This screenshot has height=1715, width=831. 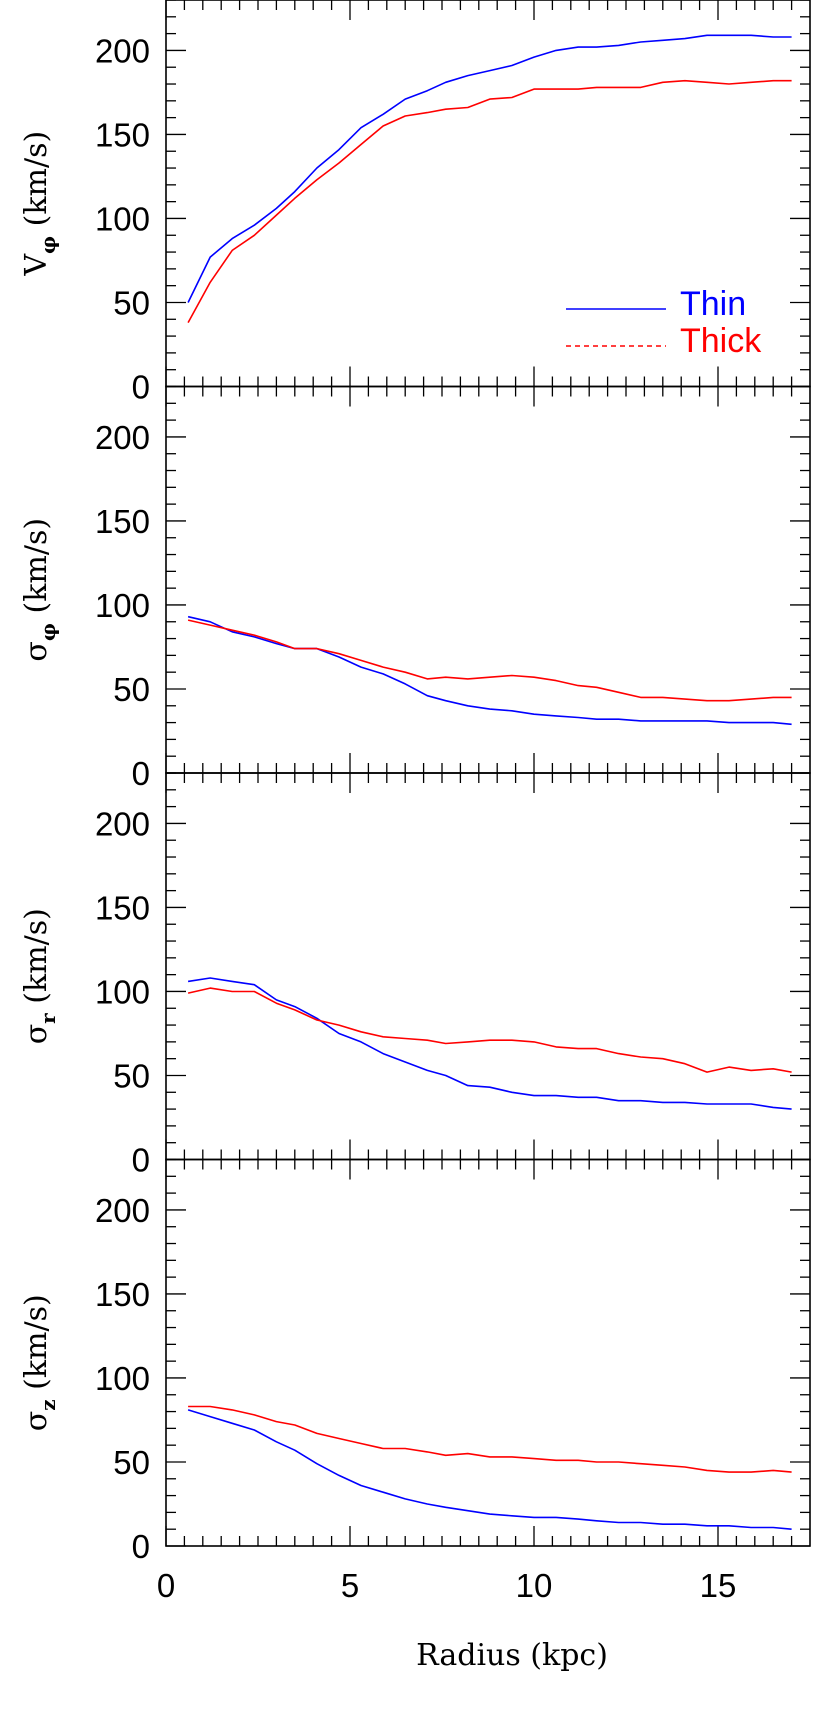 What do you see at coordinates (48, 1018) in the screenshot?
I see `y-axis-label-subscript: r` at bounding box center [48, 1018].